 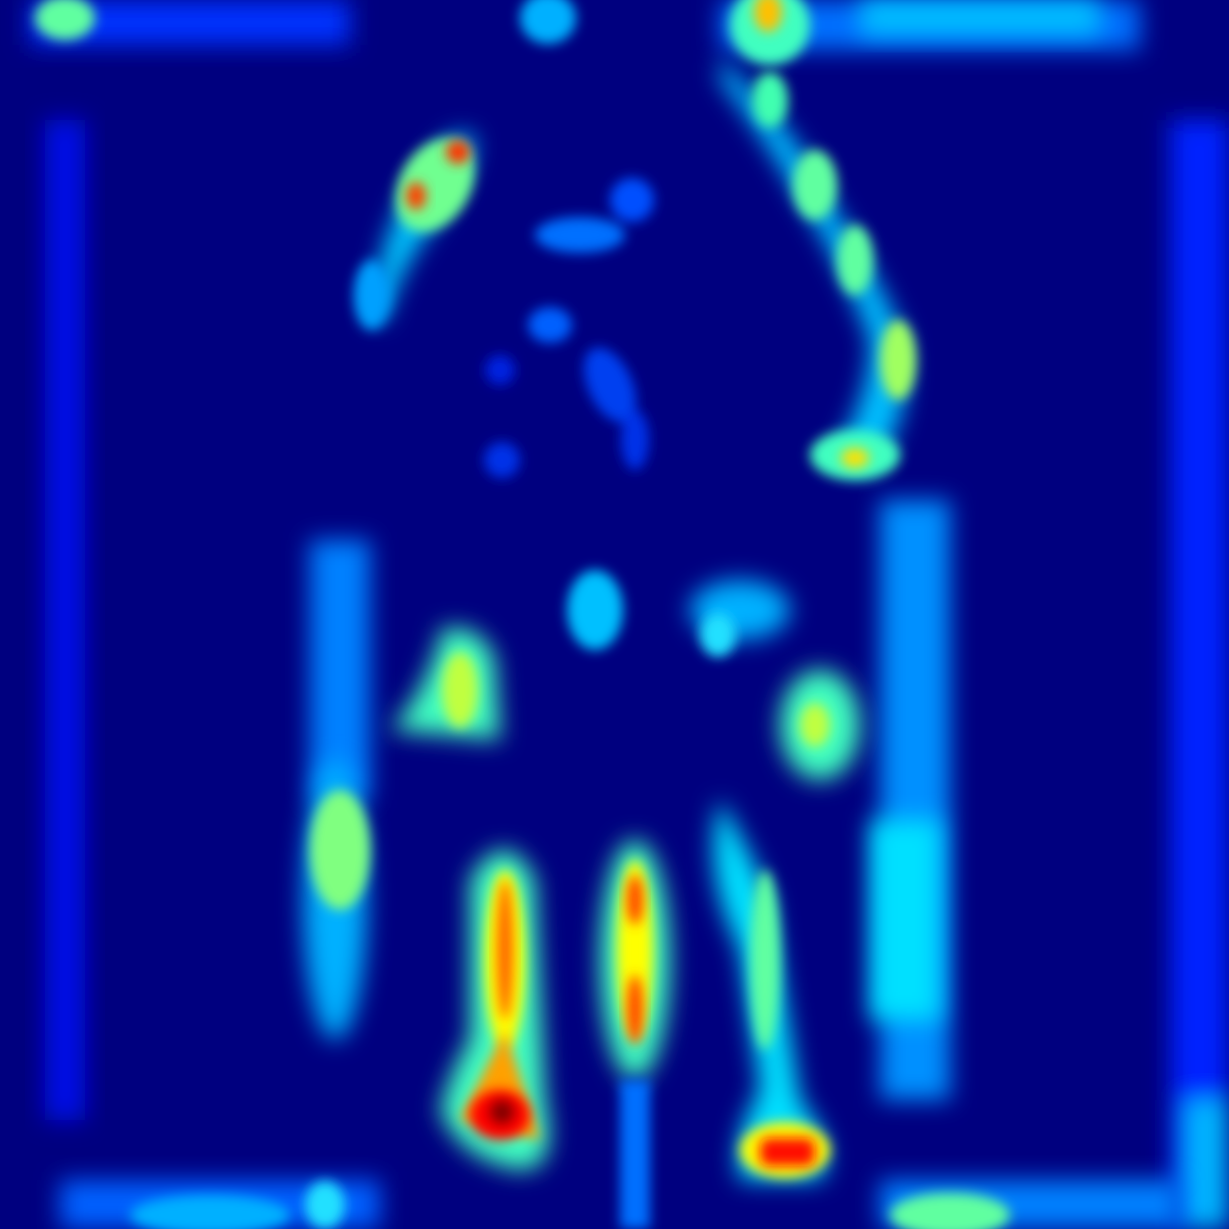 I want to click on upper-left-arc, so click(x=414, y=231).